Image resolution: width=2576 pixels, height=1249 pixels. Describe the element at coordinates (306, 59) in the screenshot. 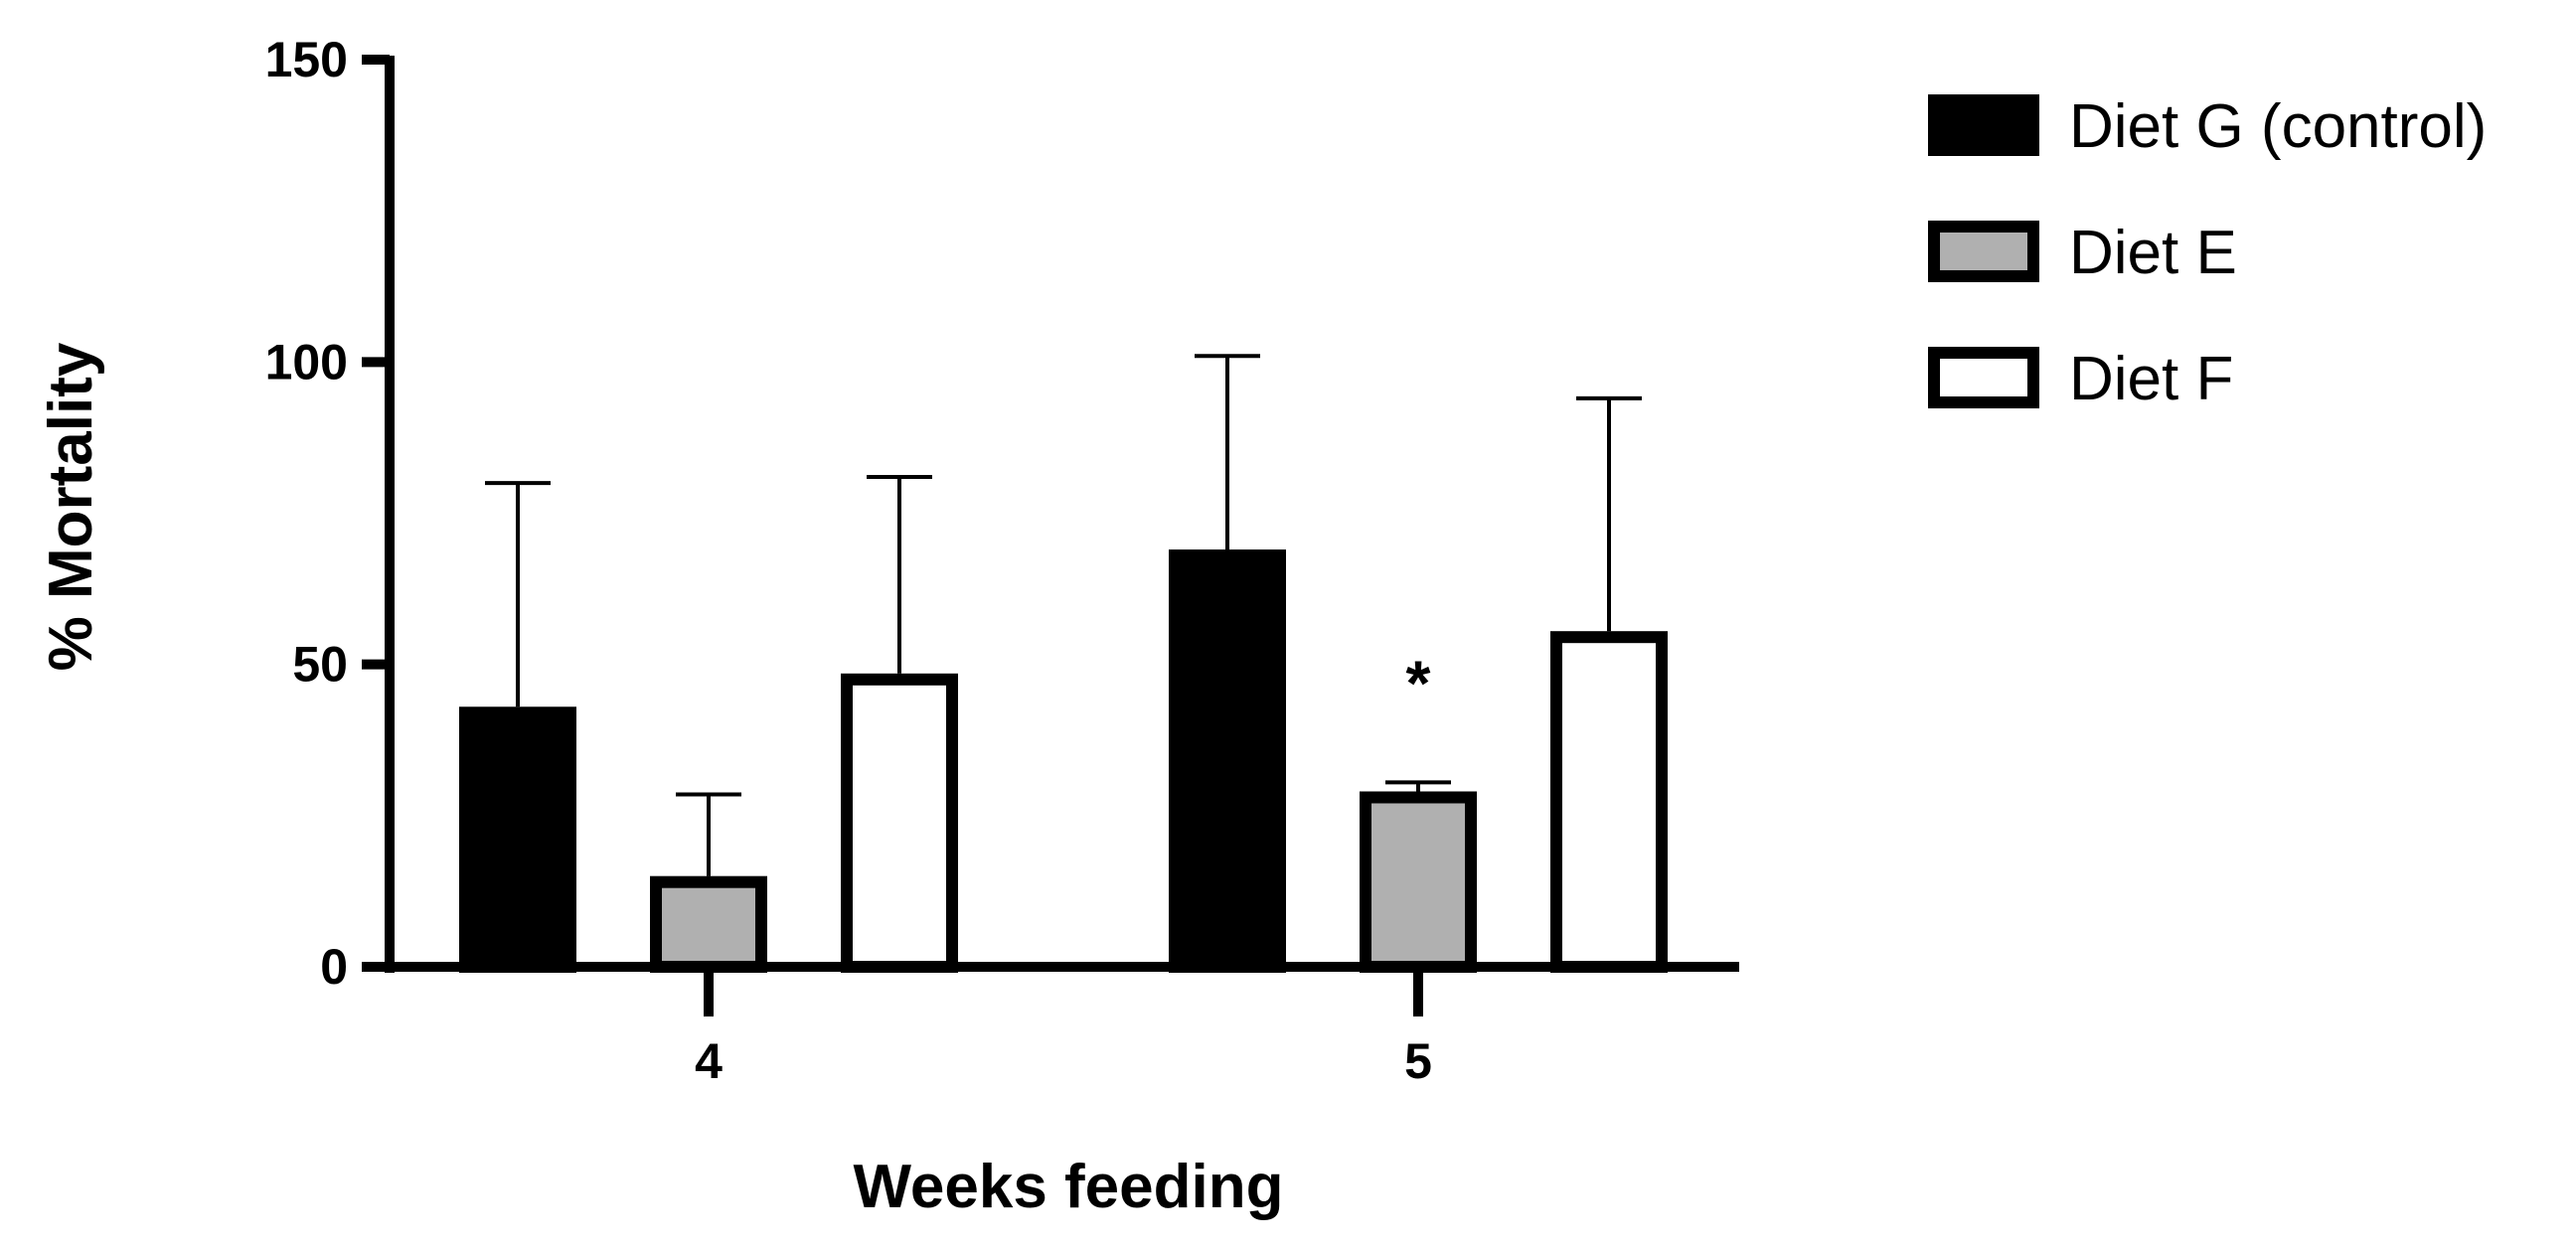

I see `y-tick-label-150: 150` at that location.